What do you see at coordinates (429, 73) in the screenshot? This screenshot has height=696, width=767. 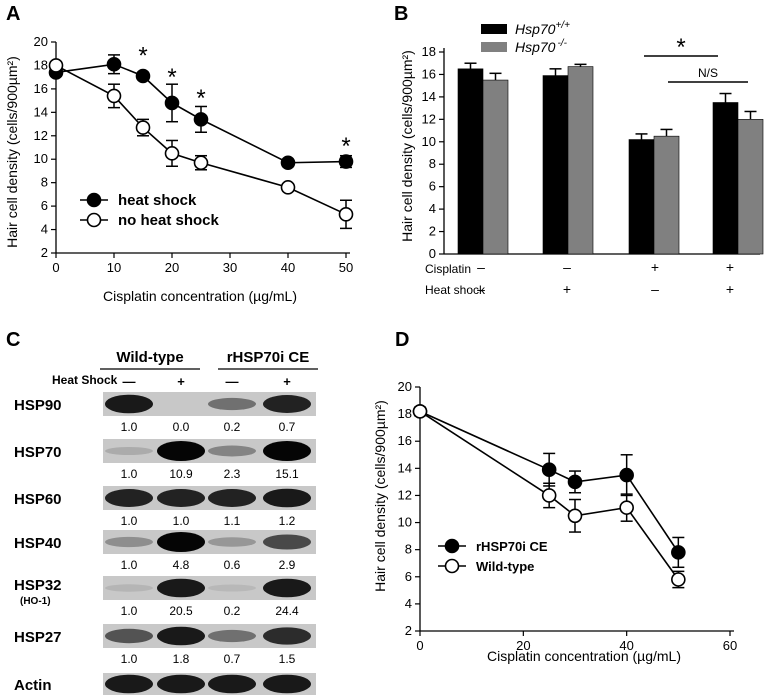 I see `panel-b-y-tick-label: 16` at bounding box center [429, 73].